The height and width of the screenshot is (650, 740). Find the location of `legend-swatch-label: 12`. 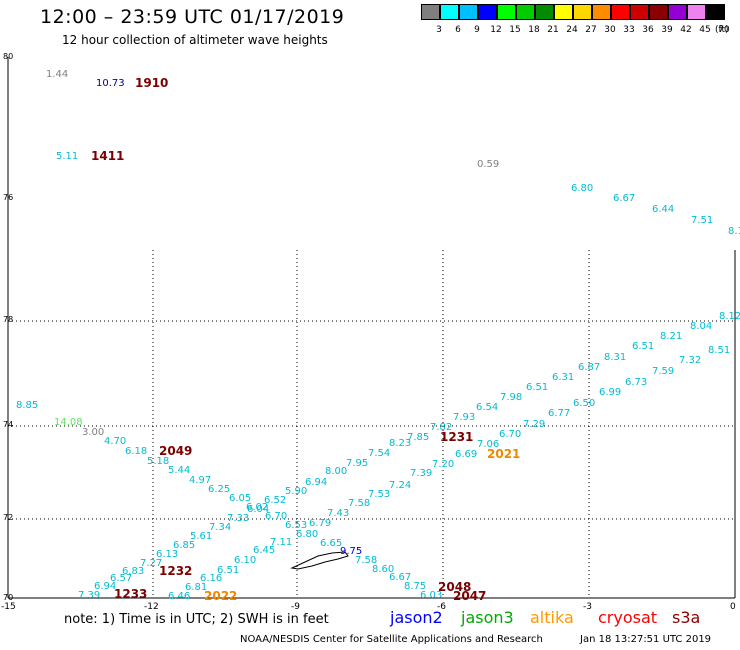

legend-swatch-label: 12 is located at coordinates (496, 30).